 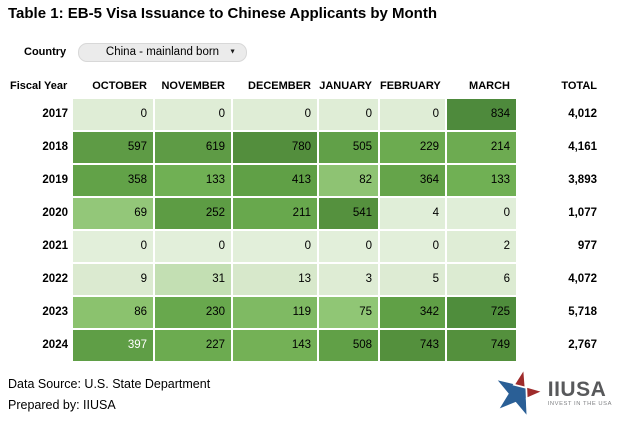 I want to click on column-header-december: DECEMBER, so click(x=279, y=86).